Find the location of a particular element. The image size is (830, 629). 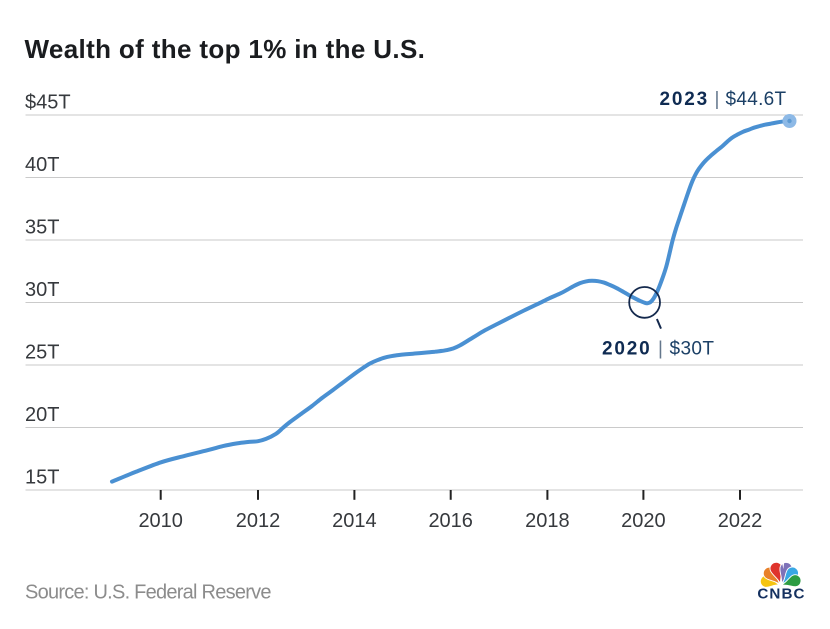

svg-text: 2022 is located at coordinates (740, 521).